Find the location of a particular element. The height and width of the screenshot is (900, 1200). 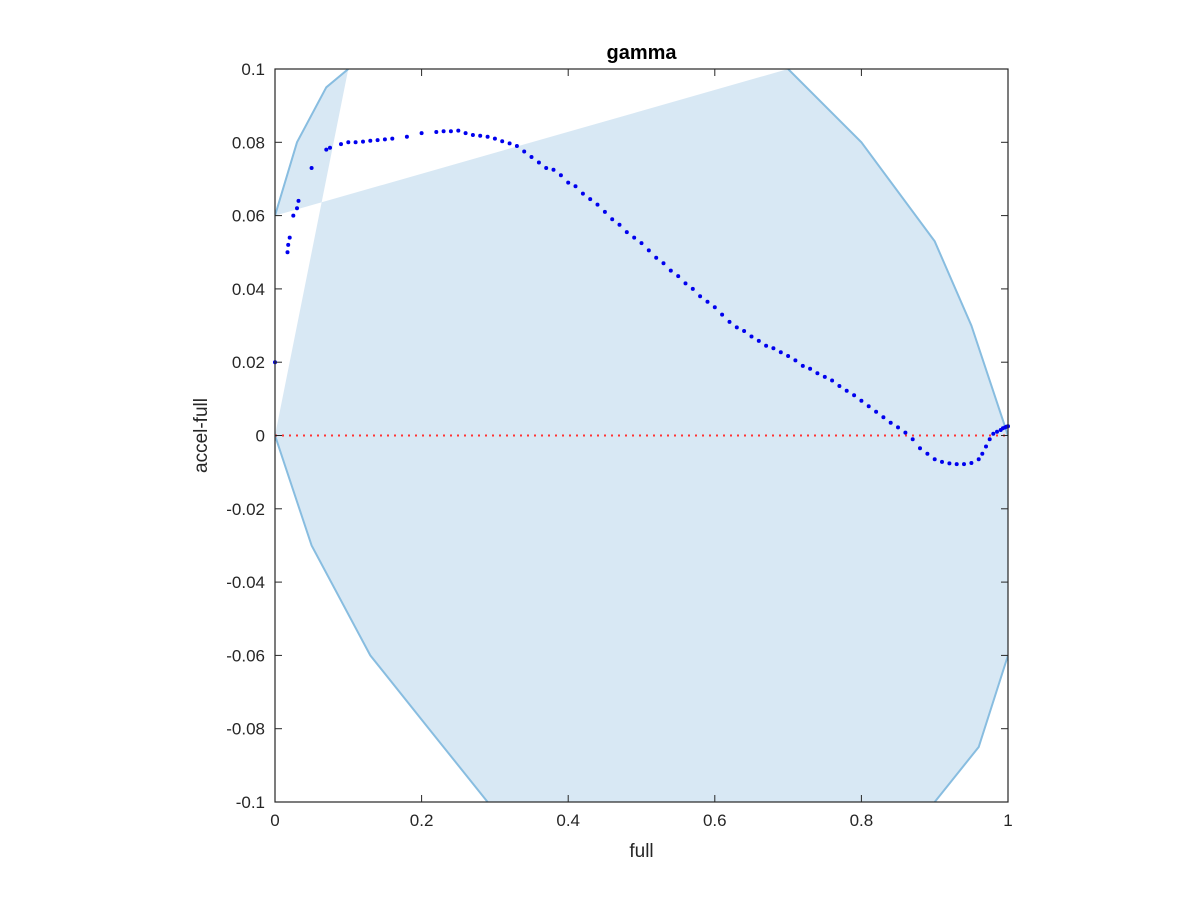

y-tick-label: -0.04 is located at coordinates (245, 582).